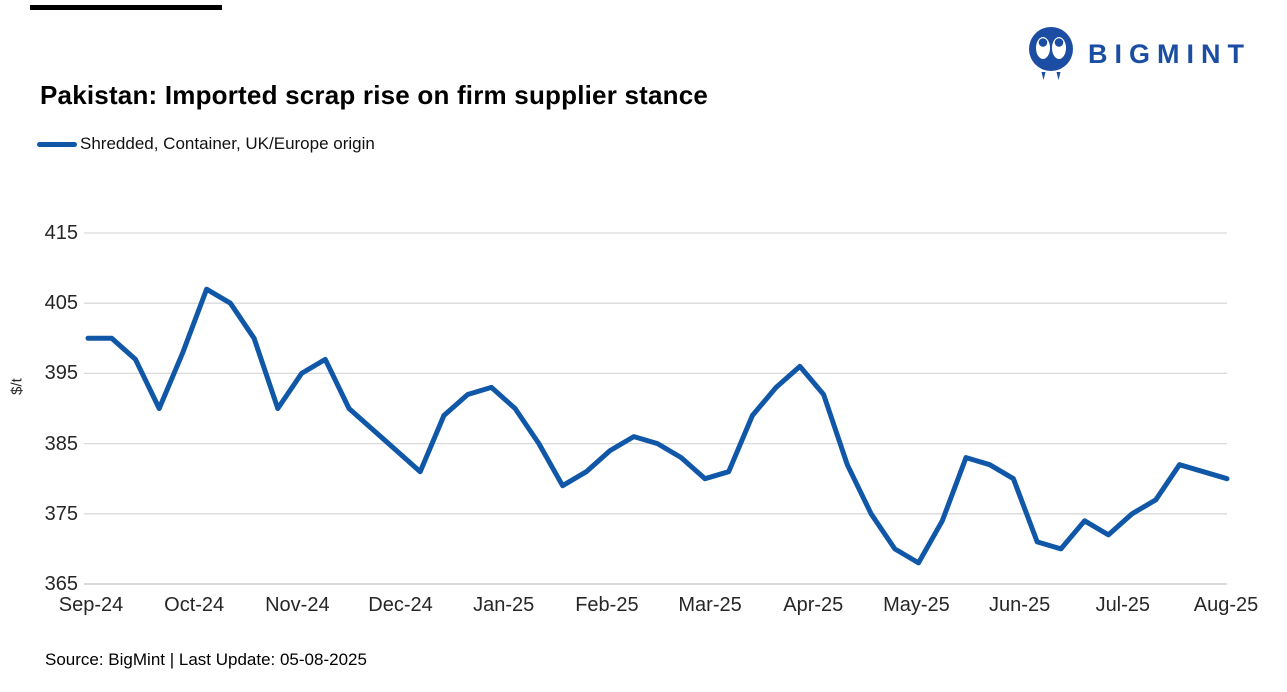 This screenshot has width=1287, height=692. I want to click on top-accent-bar, so click(126, 7).